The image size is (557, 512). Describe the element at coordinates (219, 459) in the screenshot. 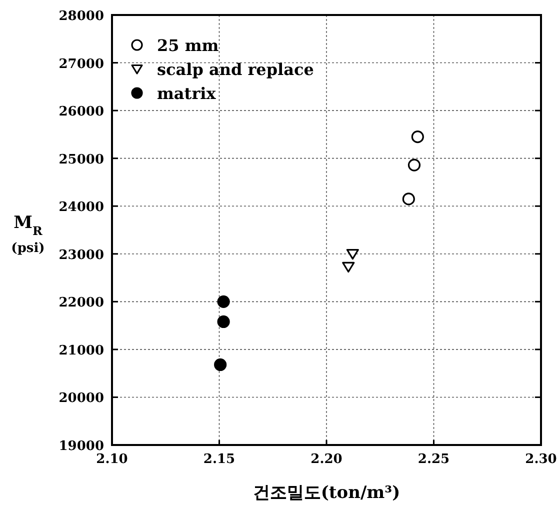

I see `x-tick-label: 2.15` at that location.